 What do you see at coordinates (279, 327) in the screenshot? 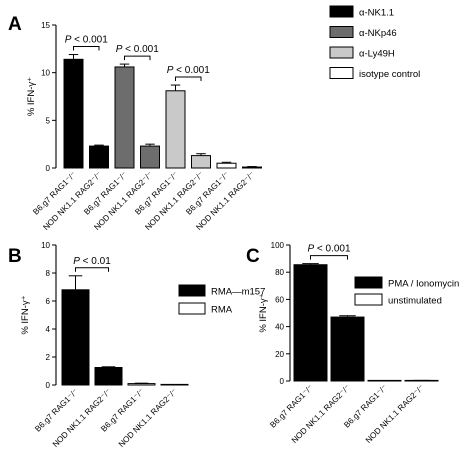
I see `y-tick-label: 40` at bounding box center [279, 327].